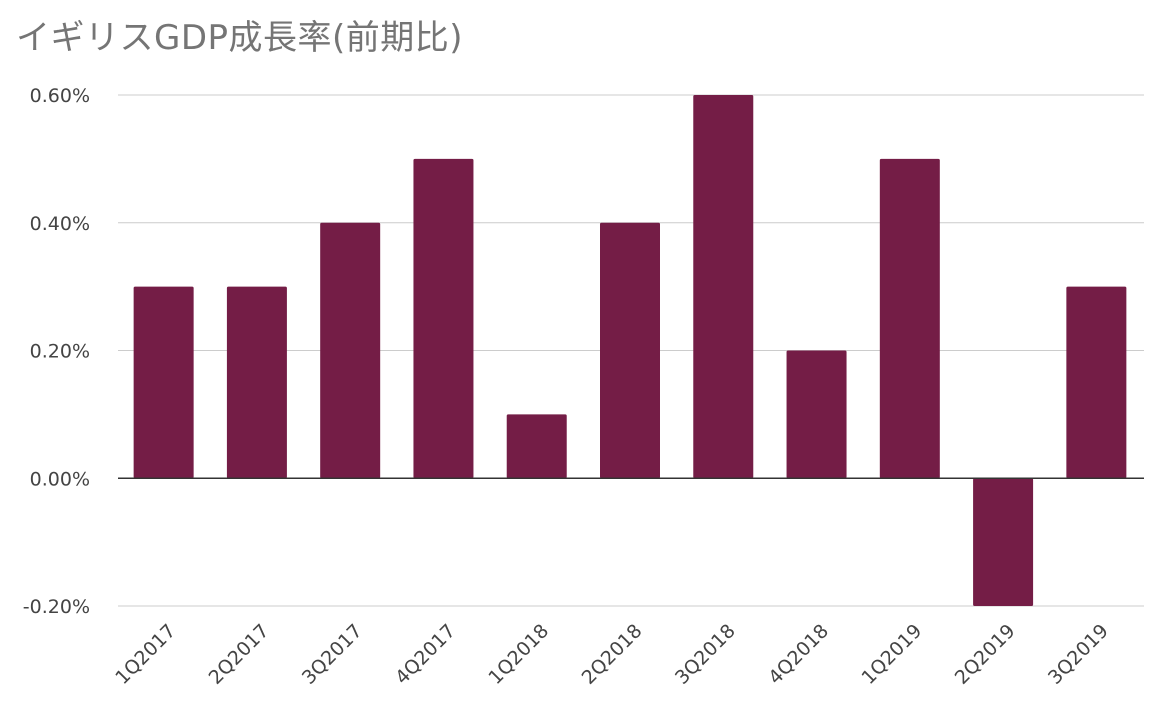 The height and width of the screenshot is (710, 1168). I want to click on bar-1Q2017, so click(163, 382).